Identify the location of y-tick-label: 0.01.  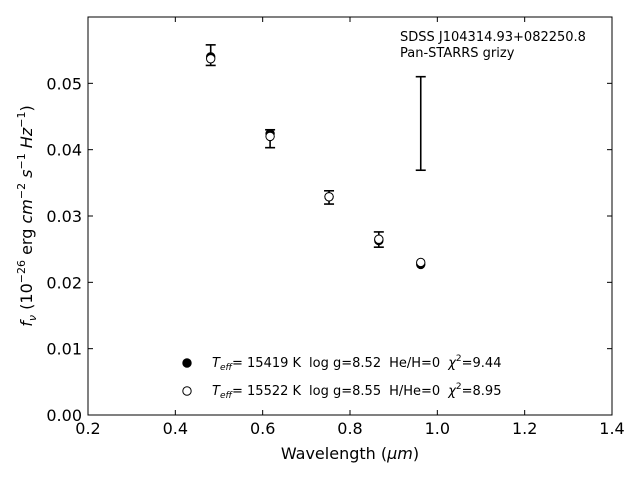
(64, 349).